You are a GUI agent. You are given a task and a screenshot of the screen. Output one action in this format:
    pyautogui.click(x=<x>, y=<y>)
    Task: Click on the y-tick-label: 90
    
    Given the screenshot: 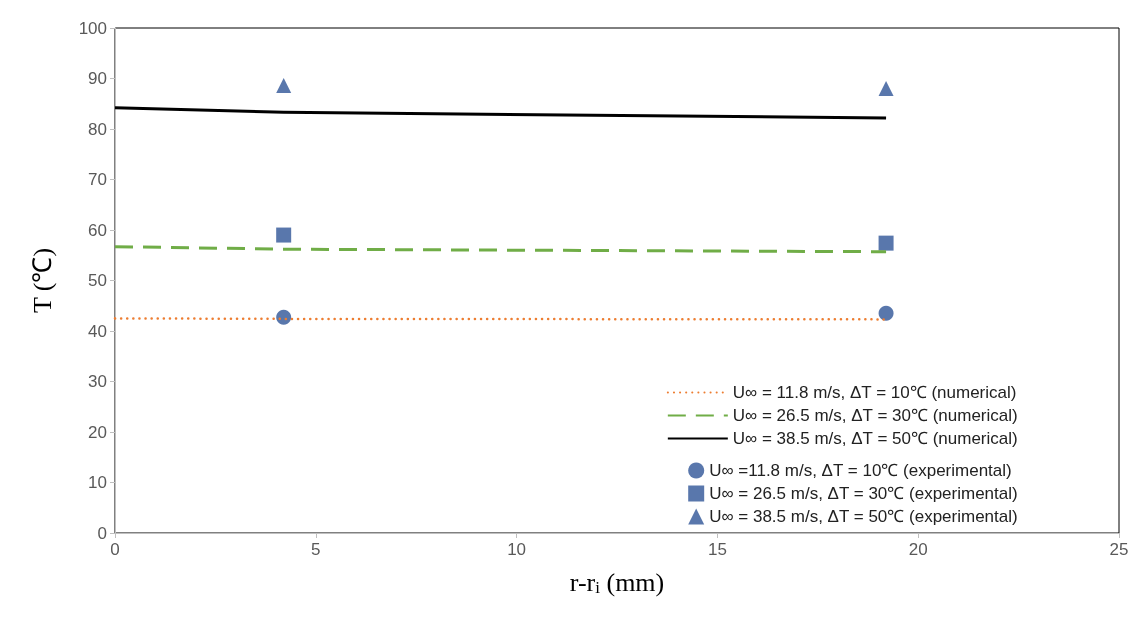 What is the action you would take?
    pyautogui.click(x=97, y=78)
    